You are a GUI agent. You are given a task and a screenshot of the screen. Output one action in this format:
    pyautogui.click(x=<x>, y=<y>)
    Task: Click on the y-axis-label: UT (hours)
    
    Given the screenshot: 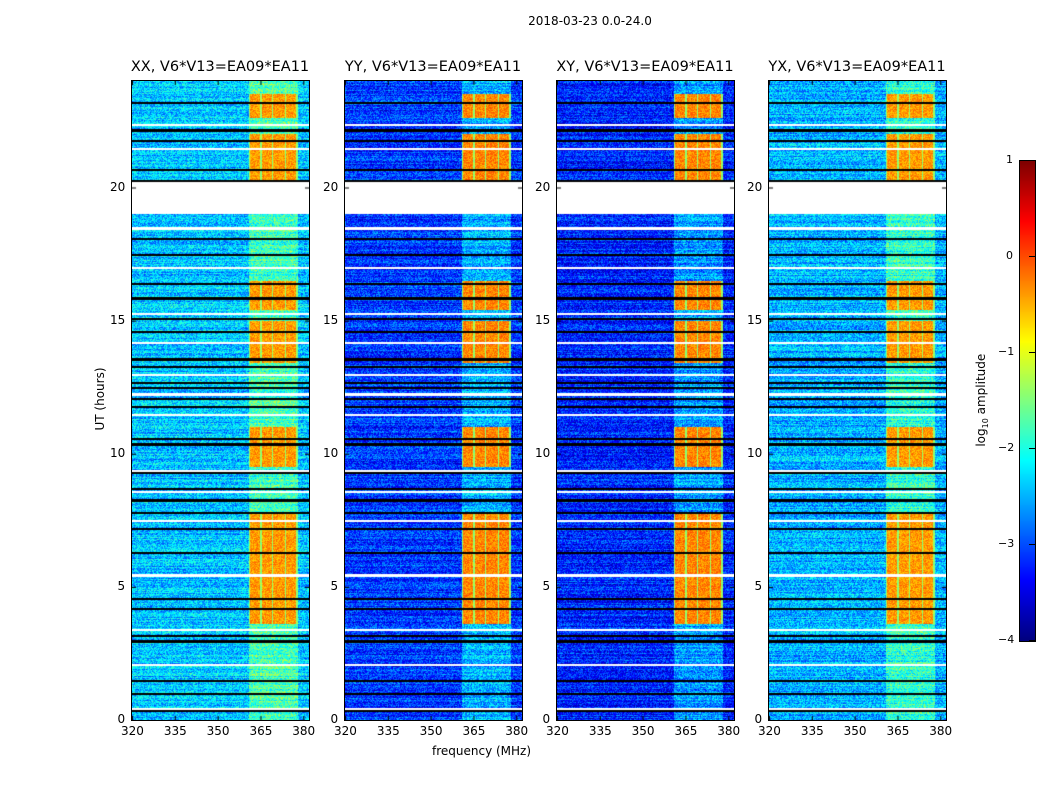 What is the action you would take?
    pyautogui.click(x=100, y=399)
    